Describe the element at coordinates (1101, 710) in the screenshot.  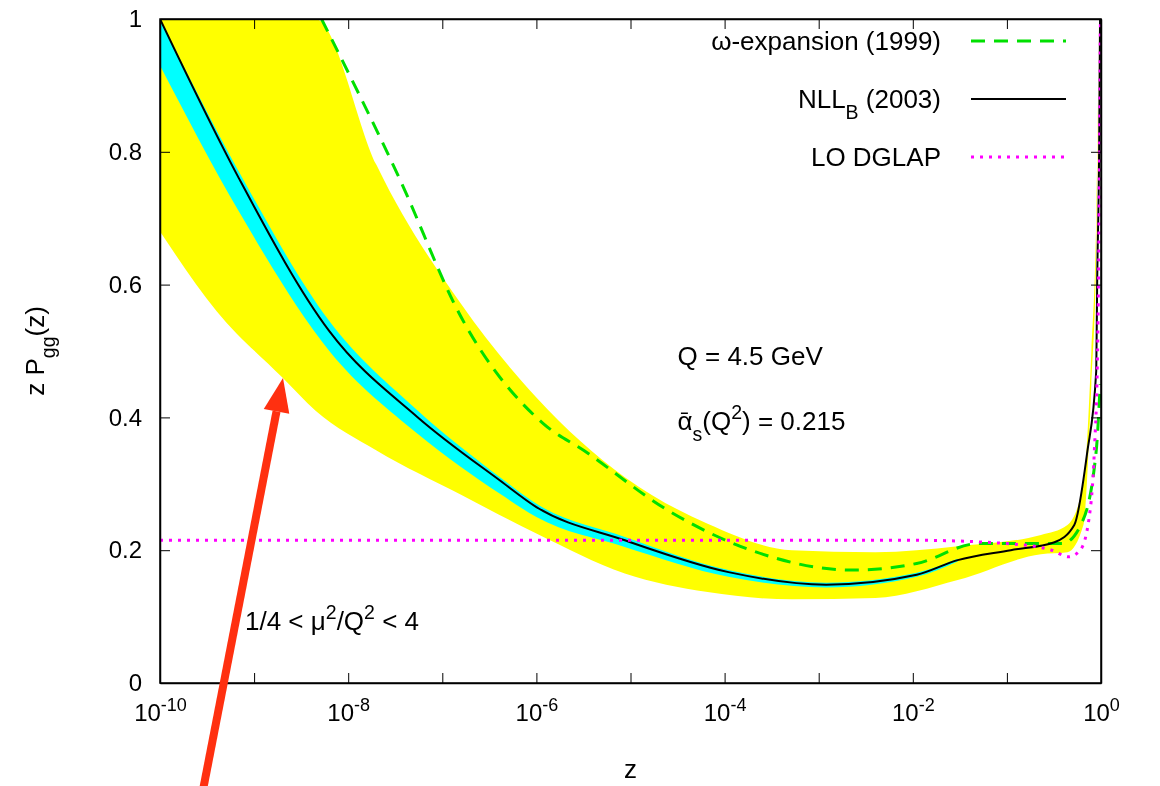
I see `x-tick-label: 10$^{0}$` at that location.